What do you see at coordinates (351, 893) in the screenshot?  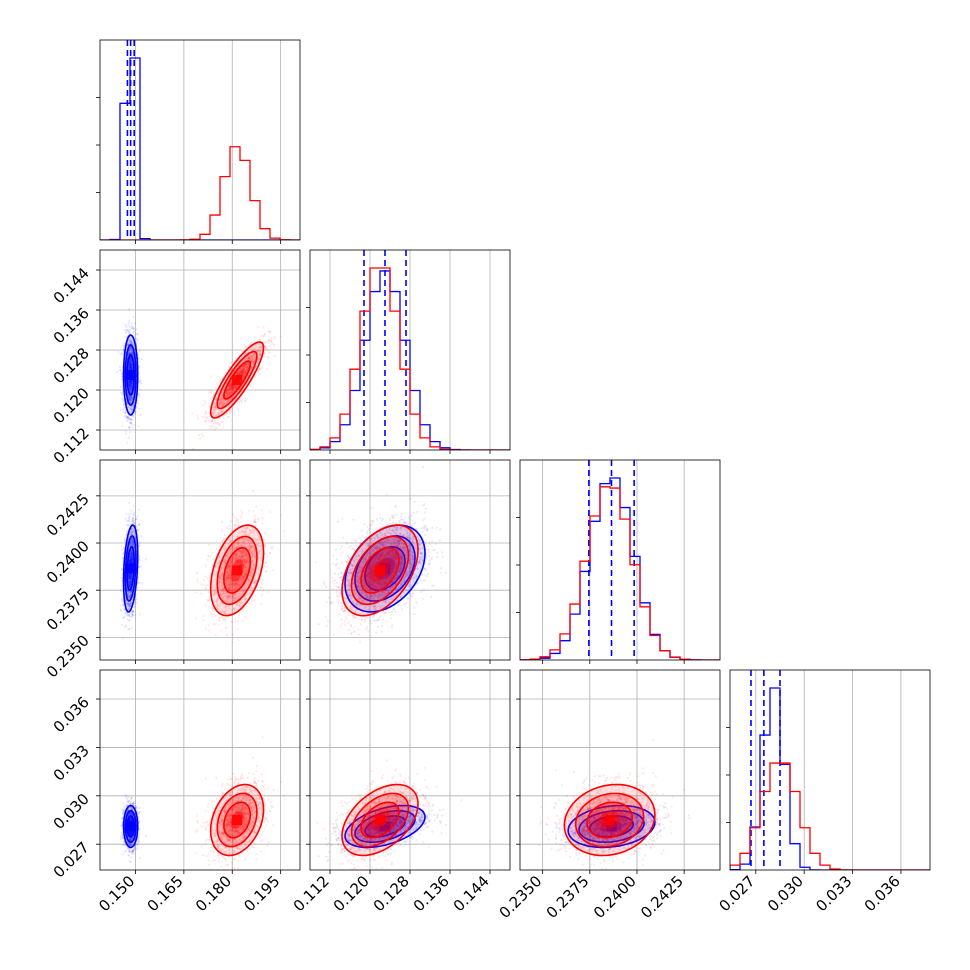 I see `x-tick-label: 0.120` at bounding box center [351, 893].